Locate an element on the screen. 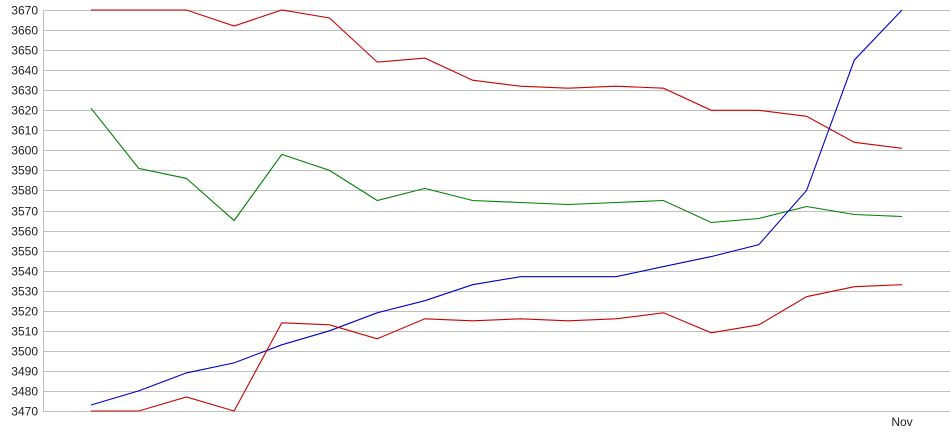 Image resolution: width=950 pixels, height=435 pixels. y-tick-label: 3630 is located at coordinates (24, 91).